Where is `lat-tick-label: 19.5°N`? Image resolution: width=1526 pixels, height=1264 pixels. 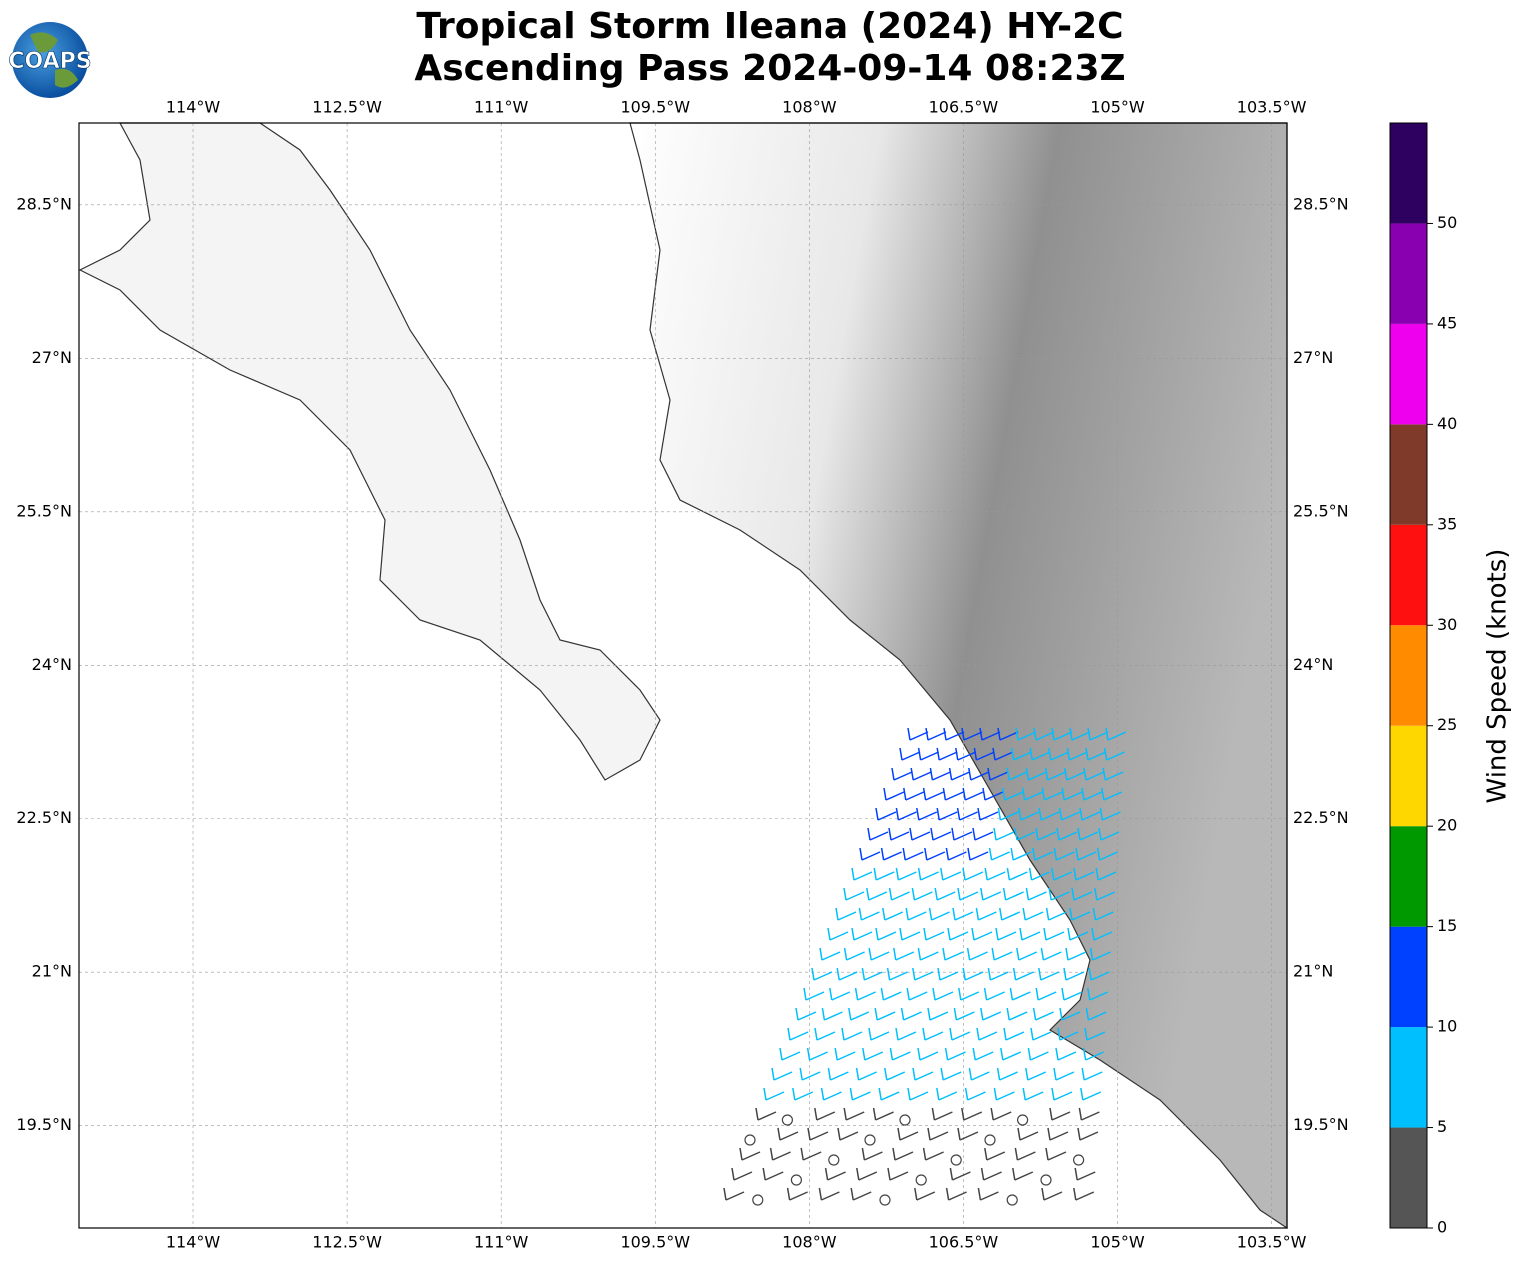 lat-tick-label: 19.5°N is located at coordinates (44, 1124).